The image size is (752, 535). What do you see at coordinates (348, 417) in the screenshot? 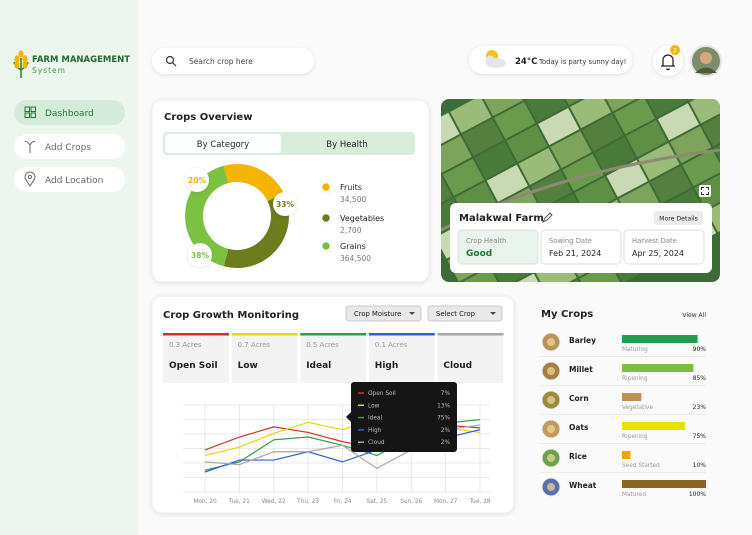
I see `tooltip-arrow` at bounding box center [348, 417].